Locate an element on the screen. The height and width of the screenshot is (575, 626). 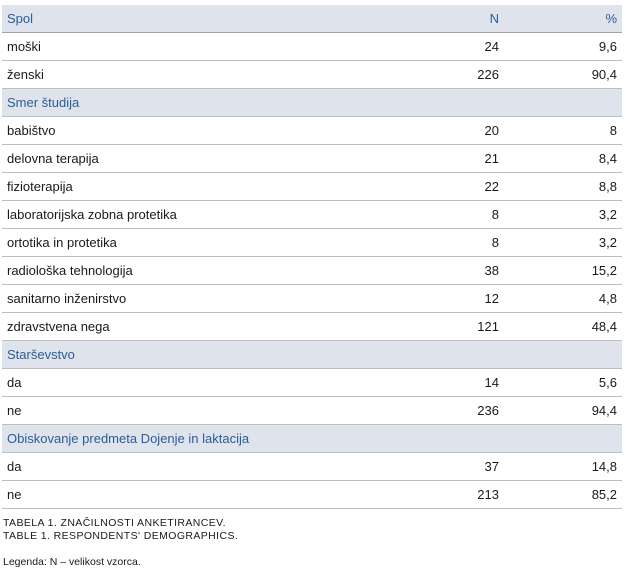
table-row: moški 24 9,6 is located at coordinates (312, 46).